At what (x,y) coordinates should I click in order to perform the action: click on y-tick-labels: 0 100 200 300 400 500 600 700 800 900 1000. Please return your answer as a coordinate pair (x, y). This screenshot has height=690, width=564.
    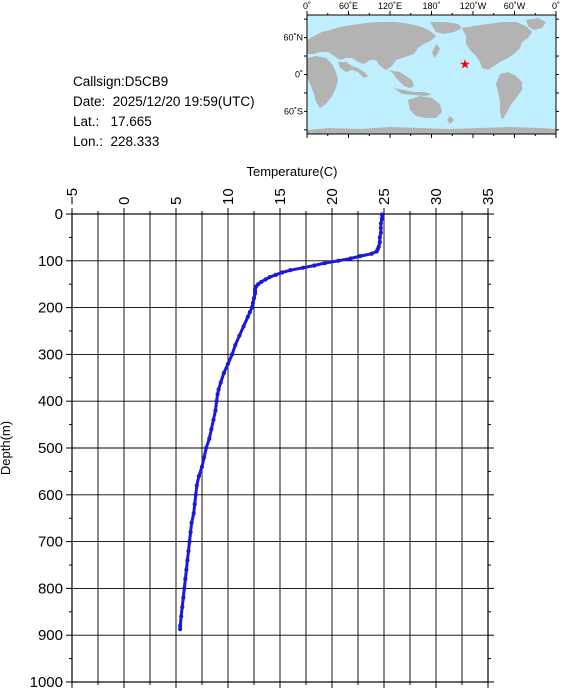
    Looking at the image, I should click on (46, 448).